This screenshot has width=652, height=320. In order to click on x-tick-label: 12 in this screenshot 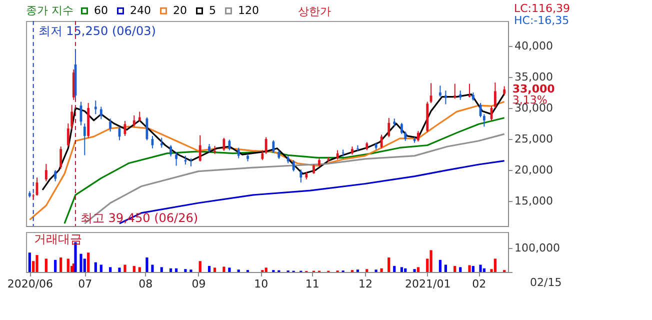, I will do `click(365, 284)`.